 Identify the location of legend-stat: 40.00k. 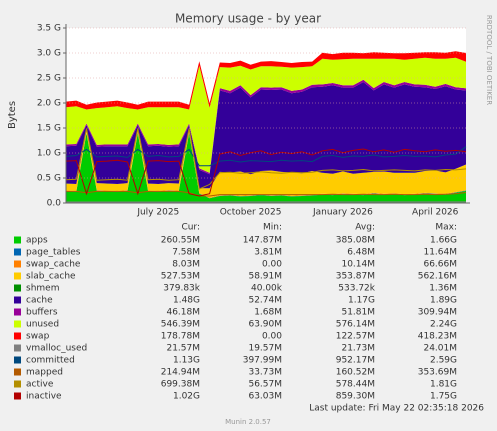
(267, 289).